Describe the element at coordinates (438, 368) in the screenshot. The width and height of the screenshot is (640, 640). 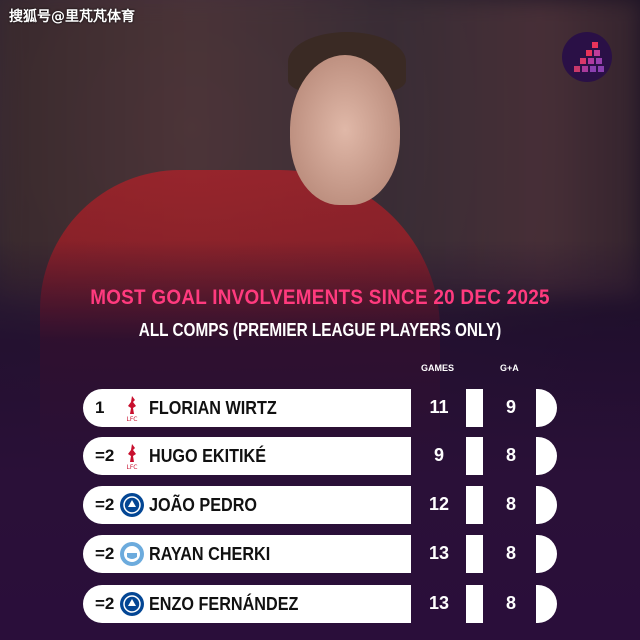
I see `column-header-games: GAMES` at that location.